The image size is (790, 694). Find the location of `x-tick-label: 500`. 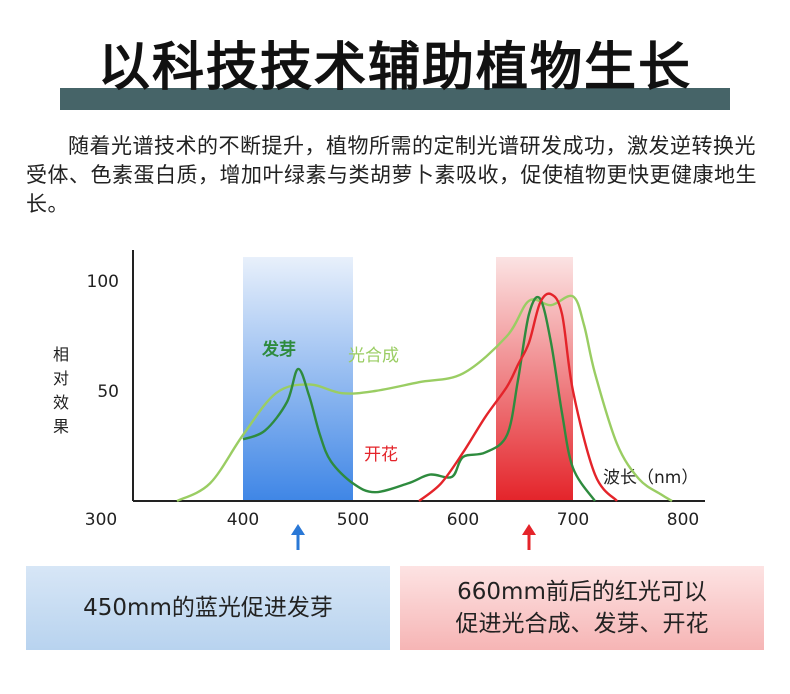

x-tick-label: 500 is located at coordinates (353, 520).